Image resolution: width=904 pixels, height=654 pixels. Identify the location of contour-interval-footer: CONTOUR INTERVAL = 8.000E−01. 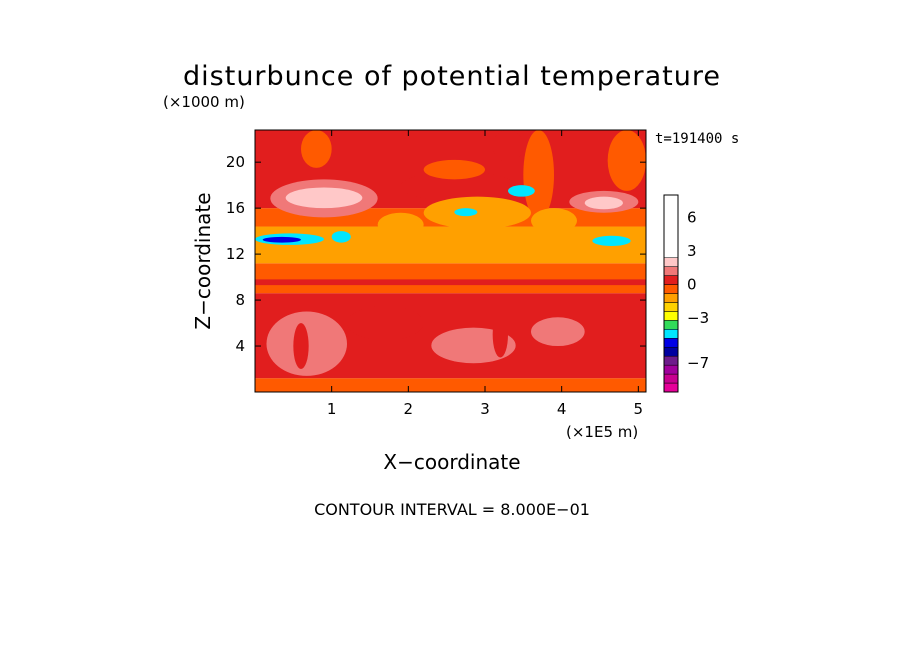
(452, 509).